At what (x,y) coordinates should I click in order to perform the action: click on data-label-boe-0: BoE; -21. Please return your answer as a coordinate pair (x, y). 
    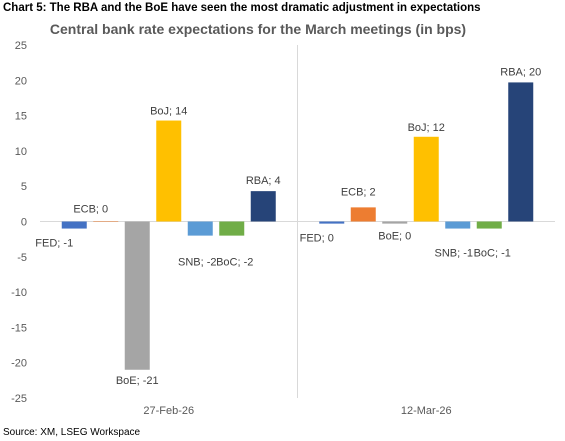
    Looking at the image, I should click on (137, 381).